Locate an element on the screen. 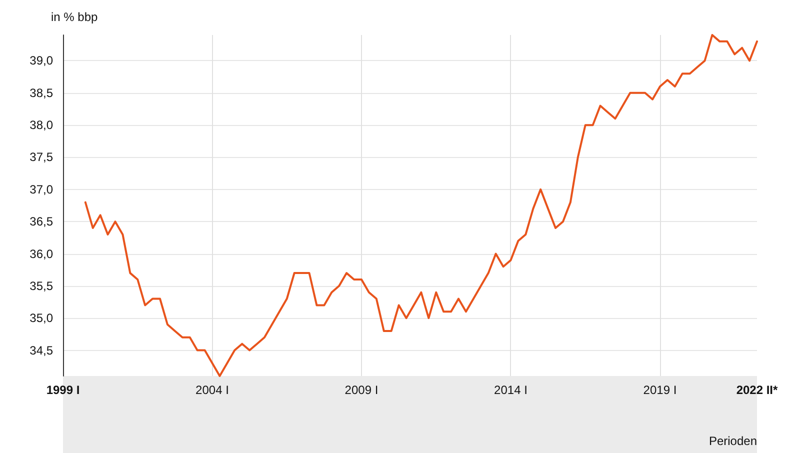 This screenshot has height=453, width=800. x-axis-title: Perioden is located at coordinates (733, 441).